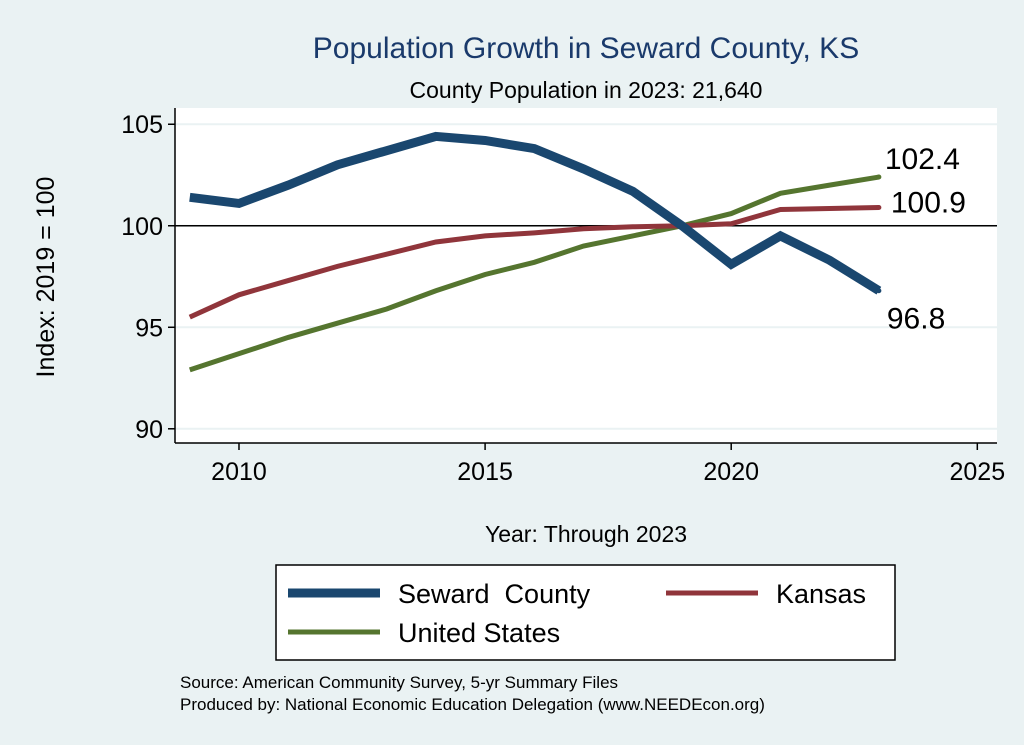  I want to click on chart-subtitle: County Population in 2023: 21,640, so click(586, 90).